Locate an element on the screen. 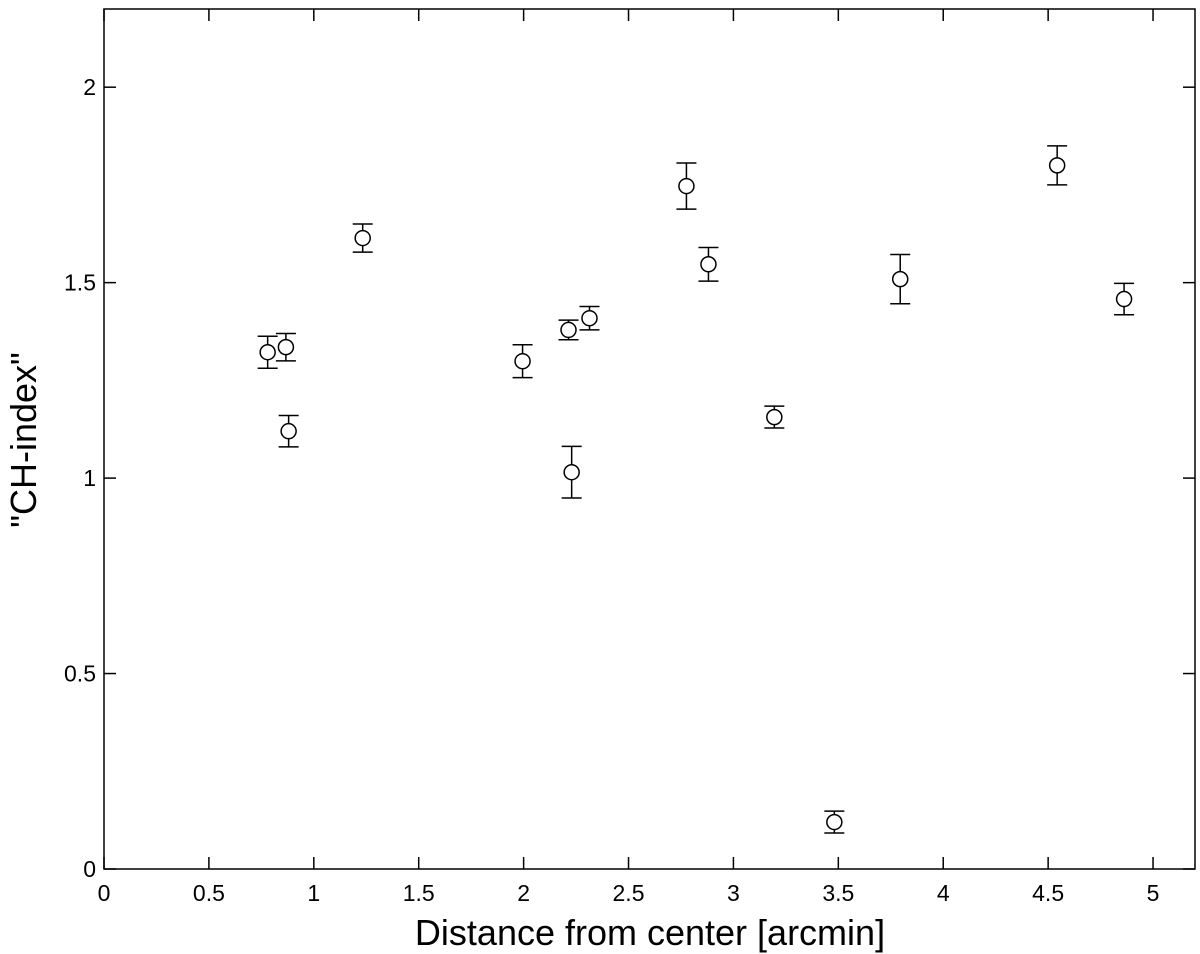 The height and width of the screenshot is (954, 1200). x-tick-label: 4 is located at coordinates (943, 893).